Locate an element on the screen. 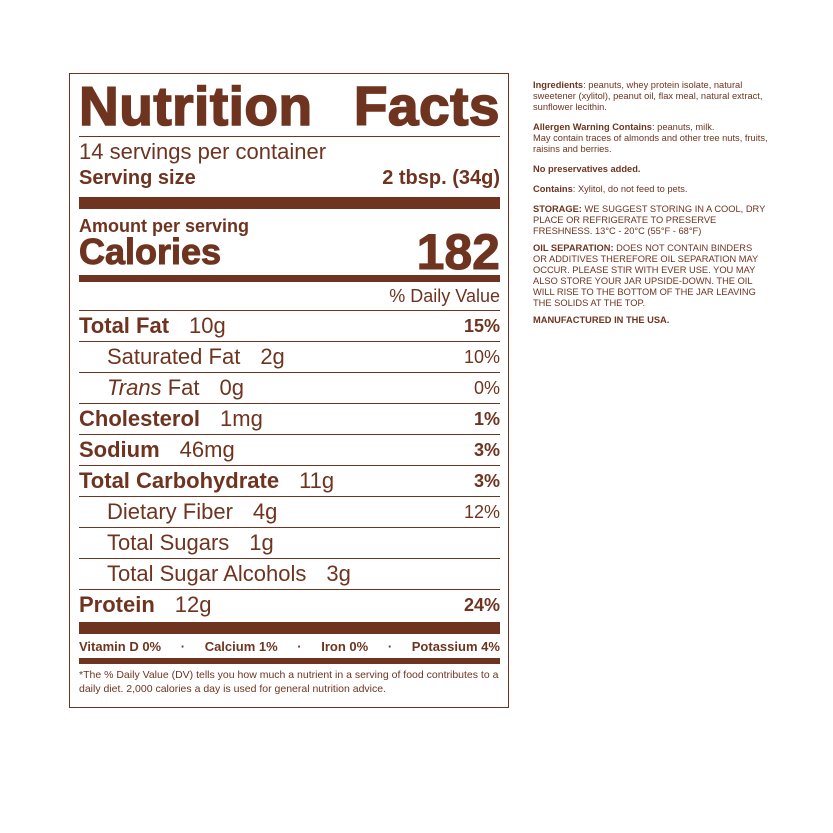  nutrient-row: Sodium 46mg 3% is located at coordinates (289, 450).